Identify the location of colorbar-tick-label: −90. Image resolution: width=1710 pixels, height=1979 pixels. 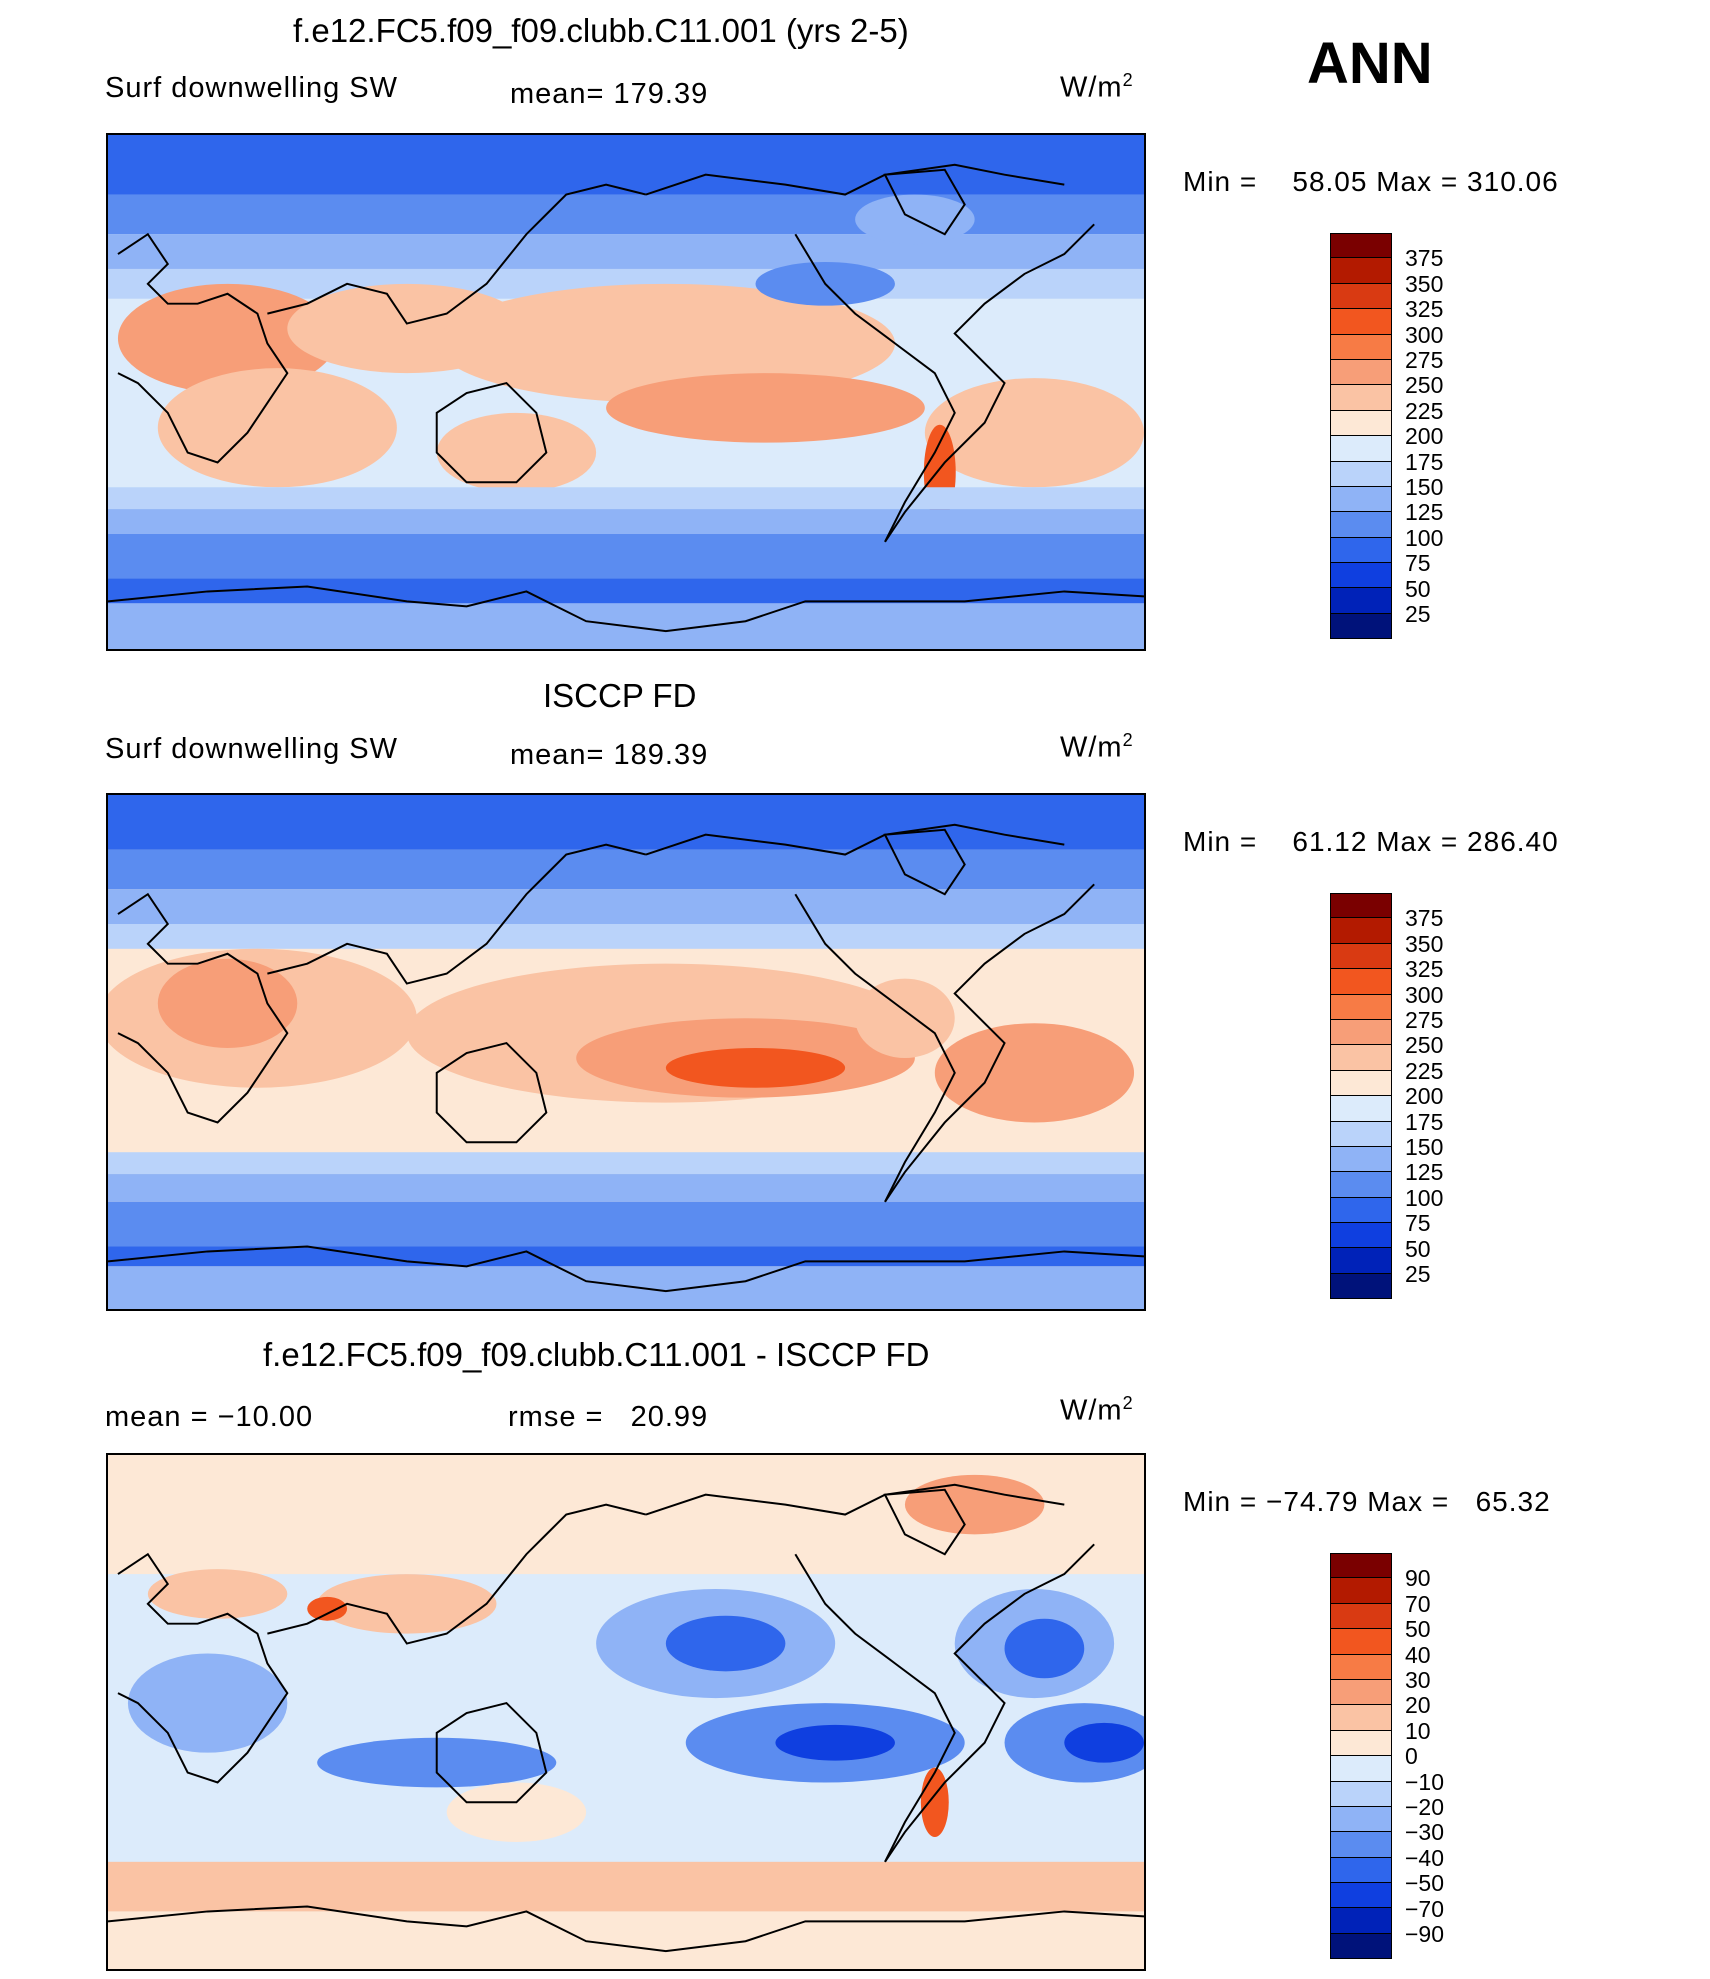
(1425, 1934).